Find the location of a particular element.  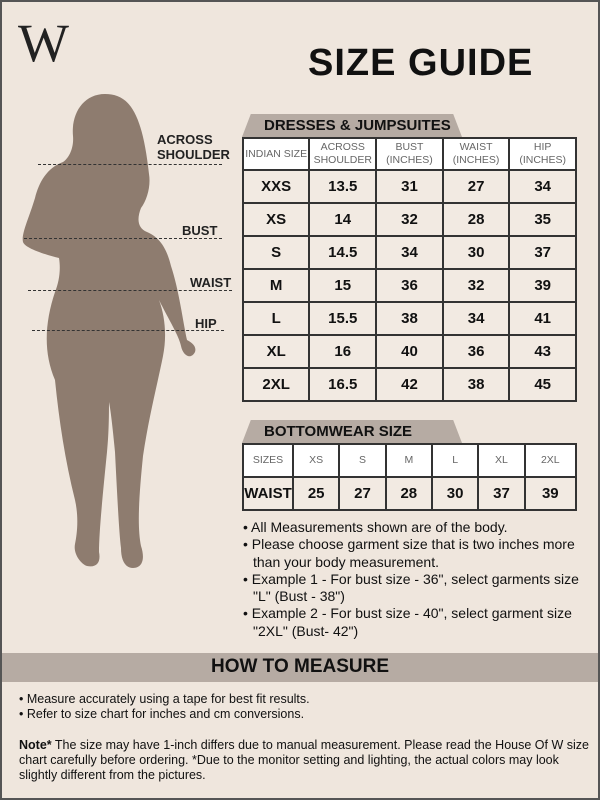

table-cell: 15.5 is located at coordinates (343, 318).